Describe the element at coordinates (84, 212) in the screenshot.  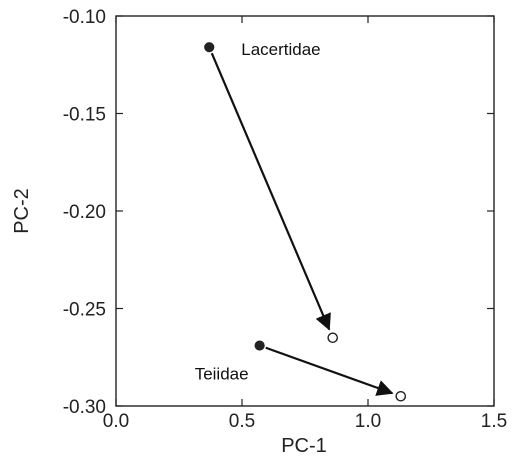
I see `y-tick-label: -0.20` at that location.